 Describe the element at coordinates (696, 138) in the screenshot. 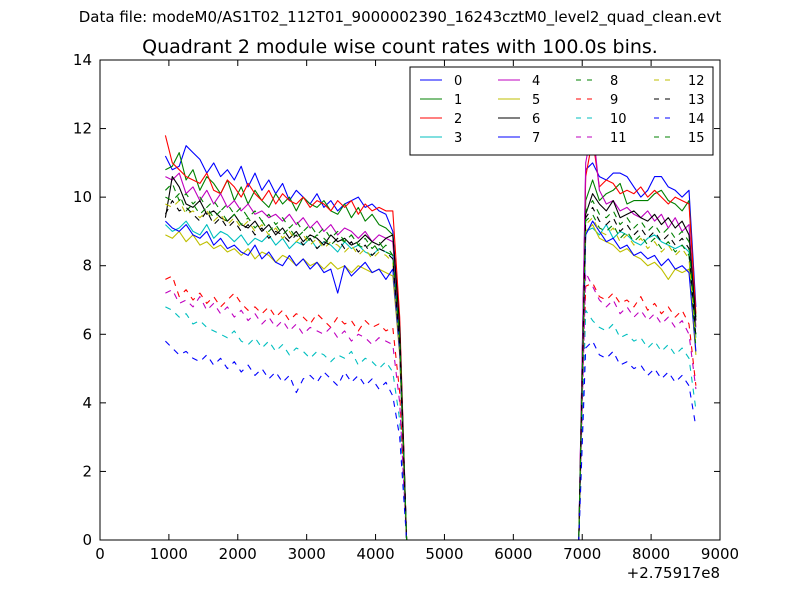

I see `legend-label-15: 15` at that location.